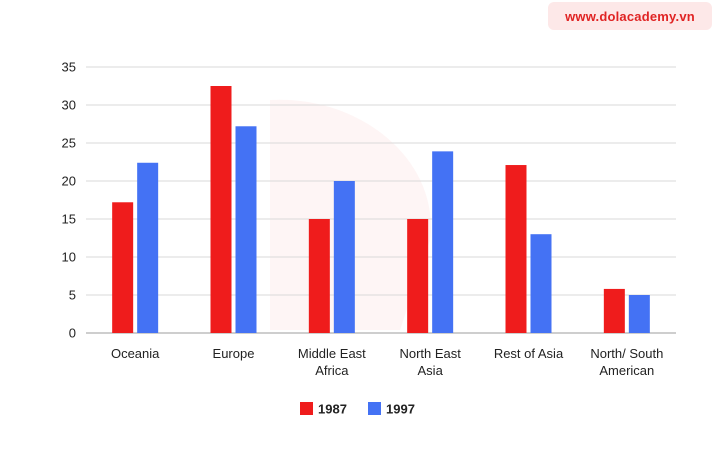 The height and width of the screenshot is (450, 712). I want to click on category-label: Europe, so click(234, 353).